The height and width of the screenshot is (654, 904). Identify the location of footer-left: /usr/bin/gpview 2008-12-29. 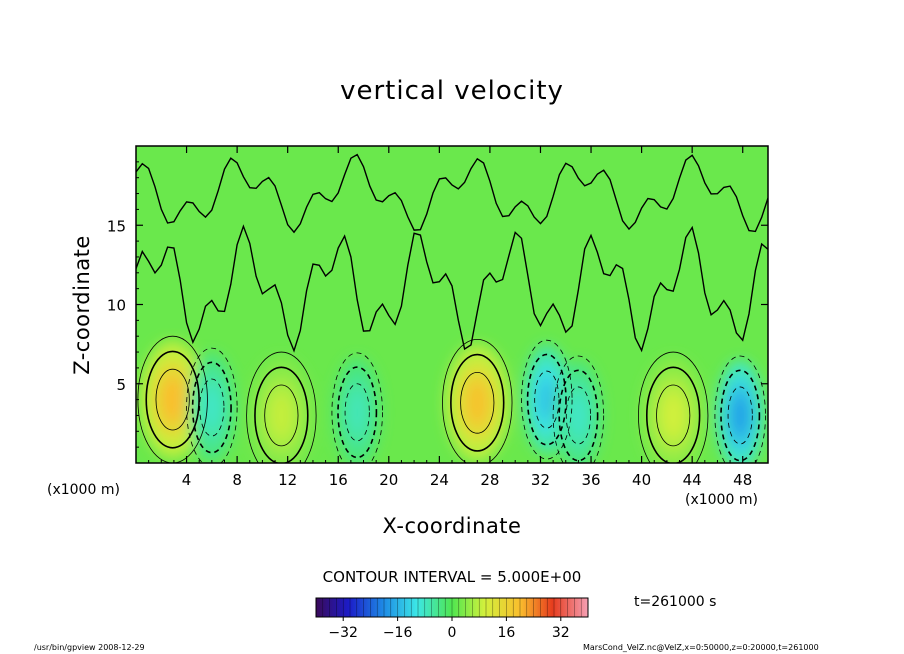
(89, 647).